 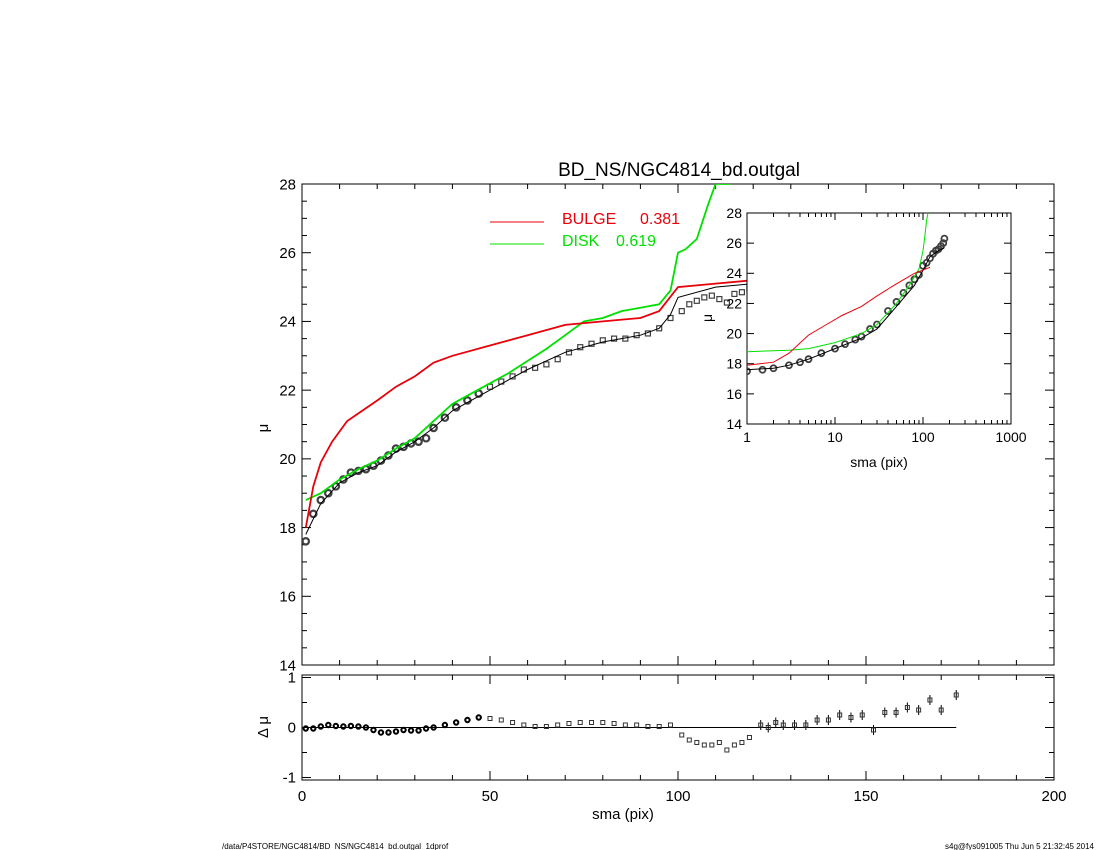 I want to click on inset-xlabel: sma (pix), so click(x=879, y=462).